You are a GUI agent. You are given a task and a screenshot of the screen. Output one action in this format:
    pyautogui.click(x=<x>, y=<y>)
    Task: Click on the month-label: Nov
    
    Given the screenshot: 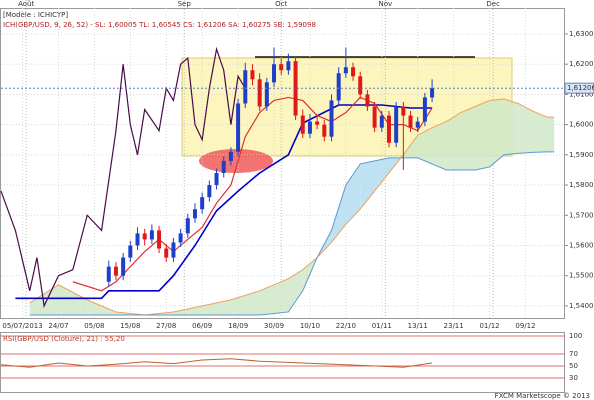 What is the action you would take?
    pyautogui.click(x=386, y=4)
    